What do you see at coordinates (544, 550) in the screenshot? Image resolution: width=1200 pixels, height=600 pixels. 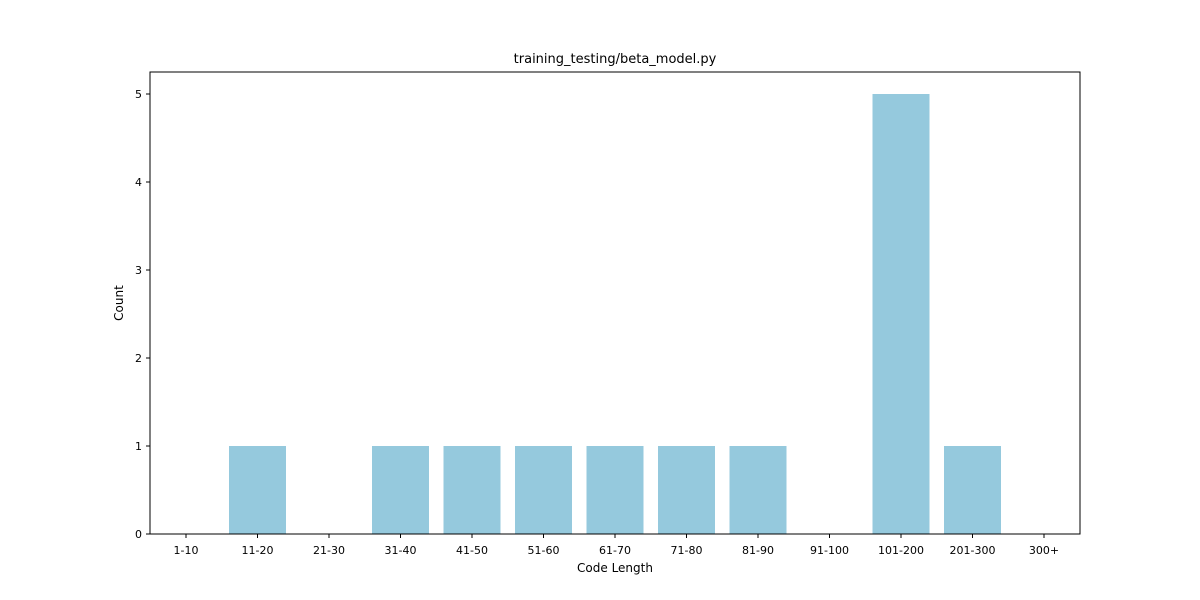 I see `x-tick-label: 51-60` at bounding box center [544, 550].